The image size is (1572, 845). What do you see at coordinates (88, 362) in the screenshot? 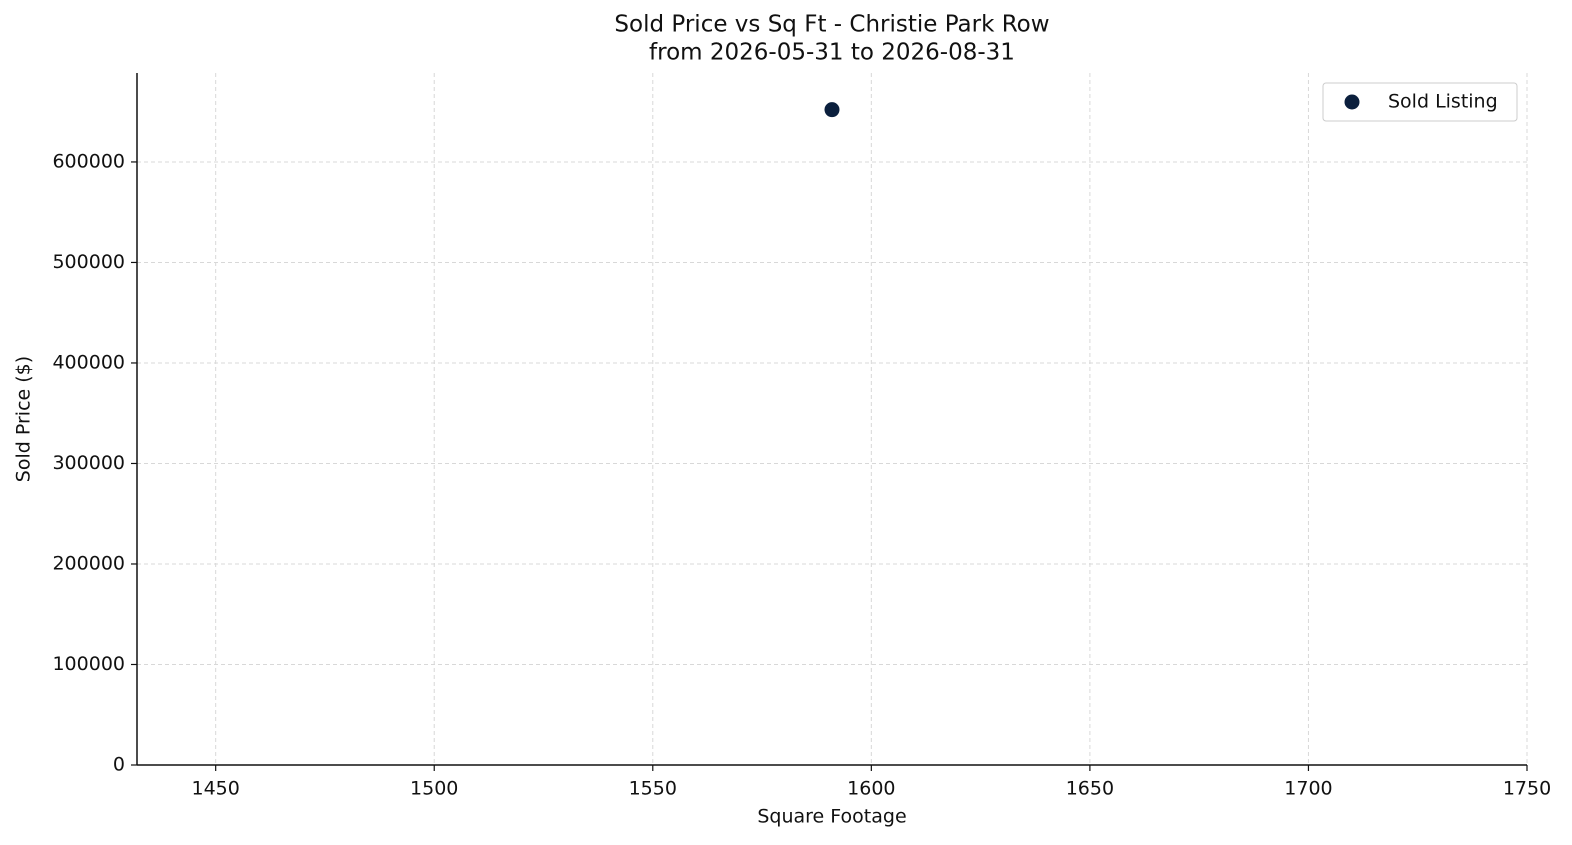
I see `y-tick-label: 400000` at bounding box center [88, 362].